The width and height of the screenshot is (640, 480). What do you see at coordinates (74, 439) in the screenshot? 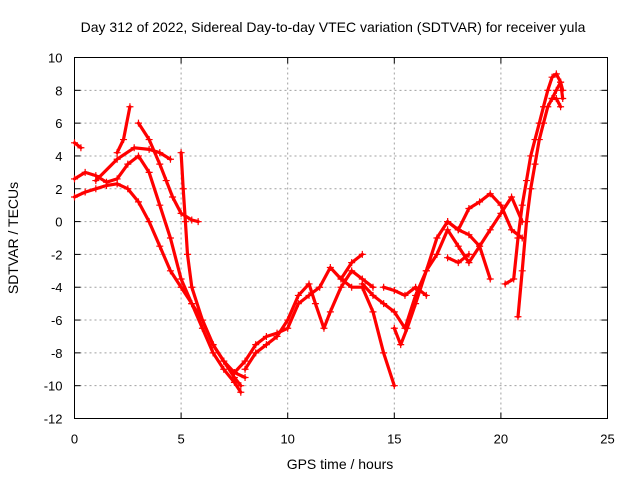
I see `x-tick-label: 0` at bounding box center [74, 439].